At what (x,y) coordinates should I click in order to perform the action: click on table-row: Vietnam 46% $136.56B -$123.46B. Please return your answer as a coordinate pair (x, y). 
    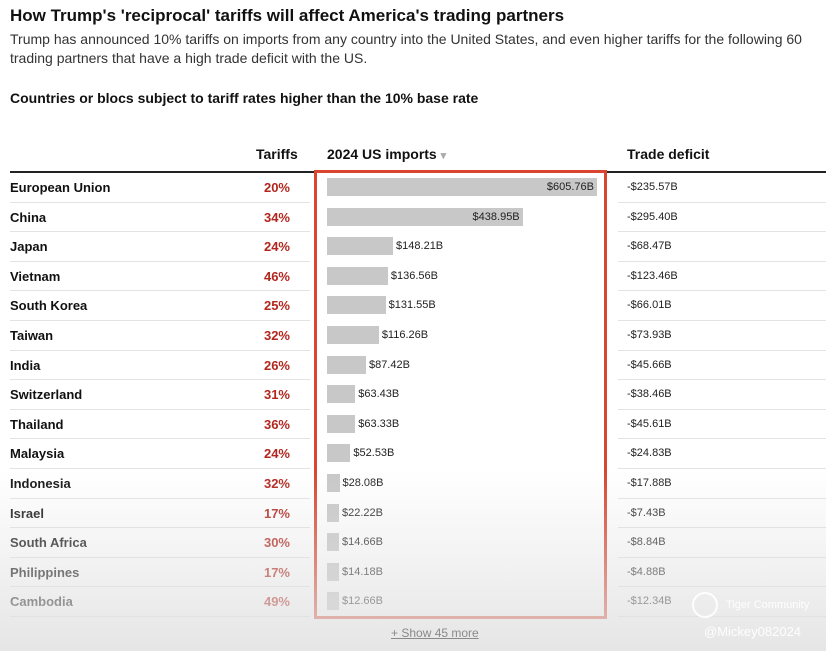
    Looking at the image, I should click on (413, 277).